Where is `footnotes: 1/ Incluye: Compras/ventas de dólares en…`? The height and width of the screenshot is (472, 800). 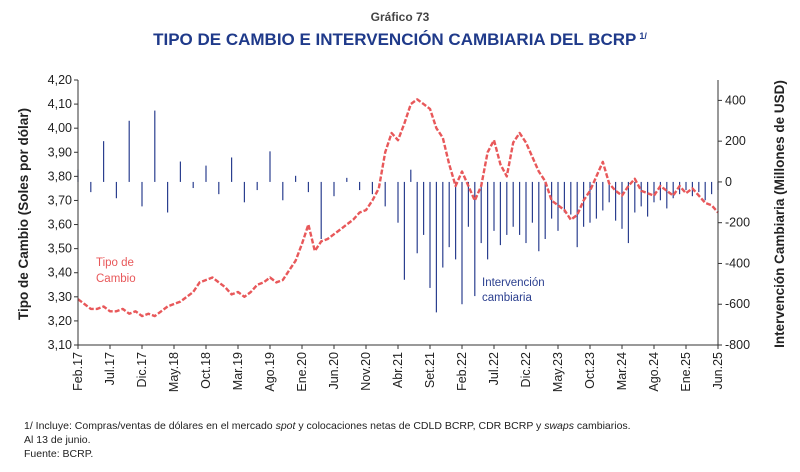
footnotes: 1/ Incluye: Compras/ventas de dólares en… is located at coordinates (327, 440).